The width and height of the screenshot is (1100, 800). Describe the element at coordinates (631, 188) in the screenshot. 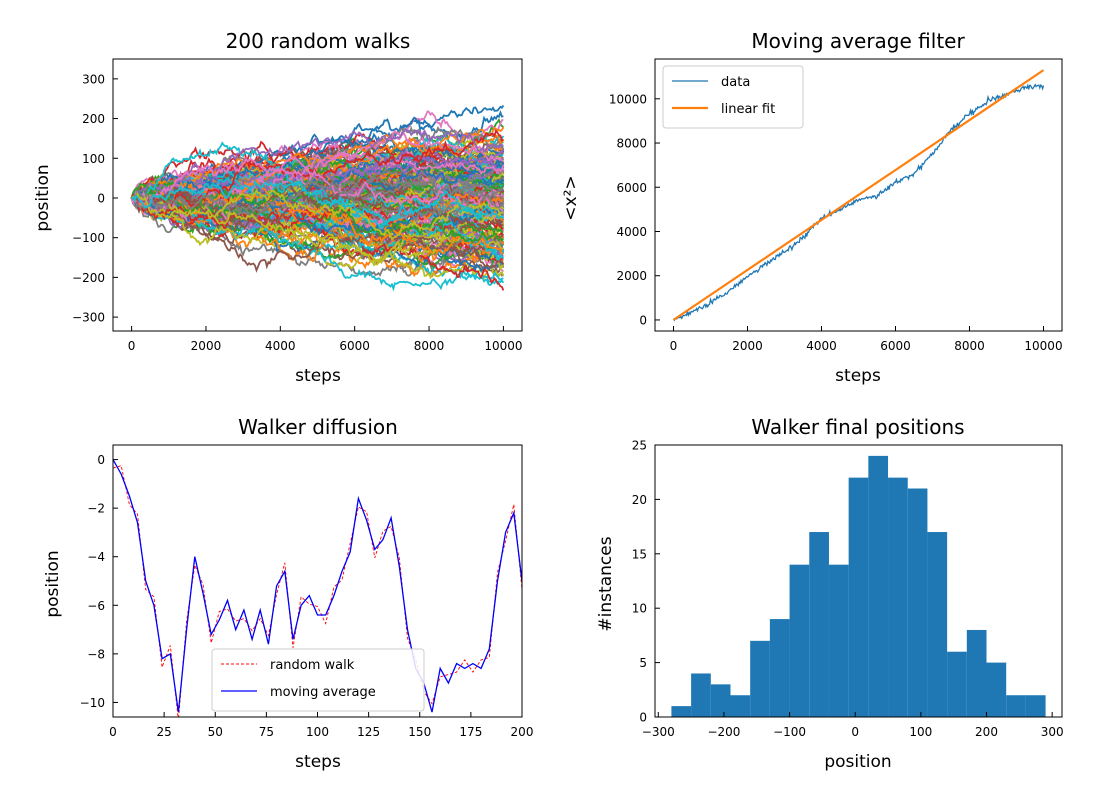

I see `y-tick-label: 6000` at that location.